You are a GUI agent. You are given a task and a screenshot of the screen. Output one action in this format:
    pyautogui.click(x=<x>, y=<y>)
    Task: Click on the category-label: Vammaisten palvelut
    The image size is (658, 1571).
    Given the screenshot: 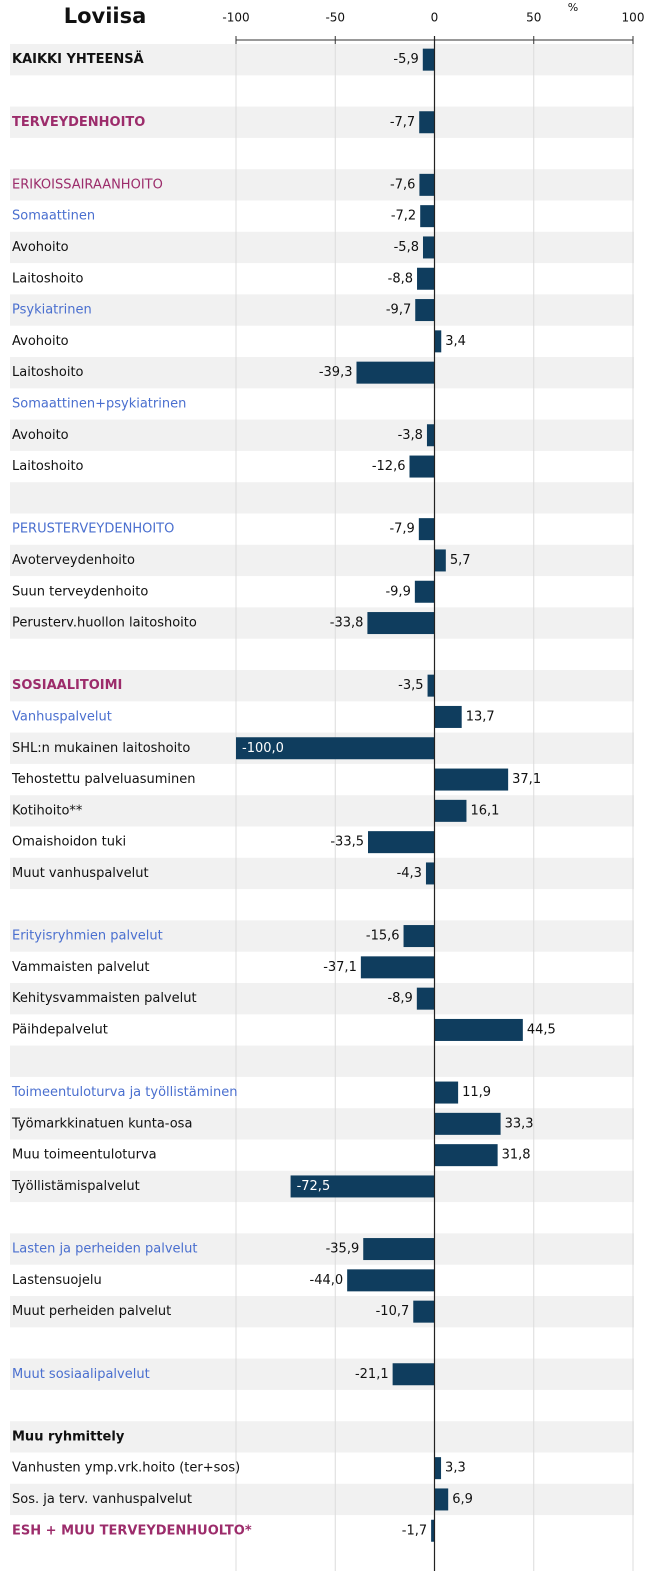 What is the action you would take?
    pyautogui.click(x=80, y=967)
    